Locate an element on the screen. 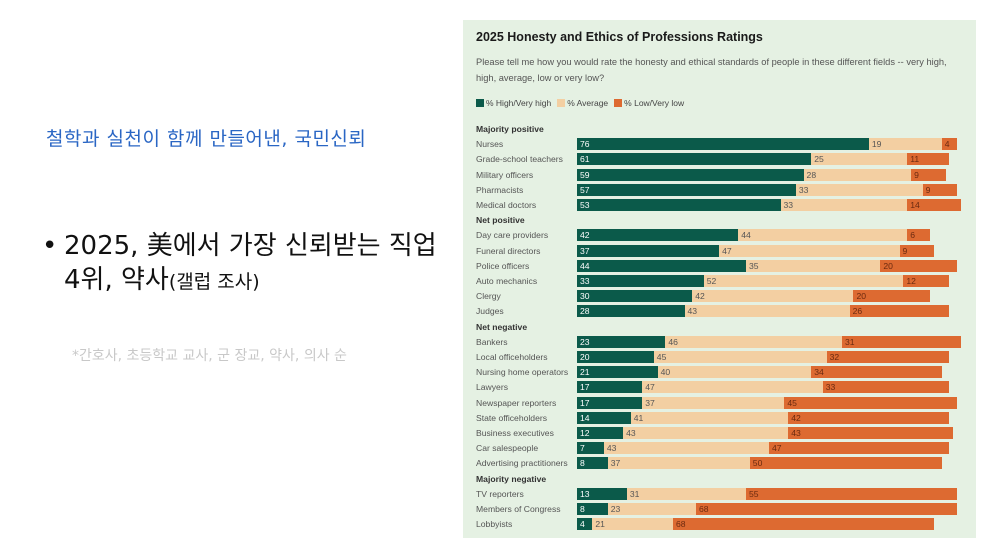 The image size is (1000, 555). category-label: Newspaper reporters is located at coordinates (516, 402).